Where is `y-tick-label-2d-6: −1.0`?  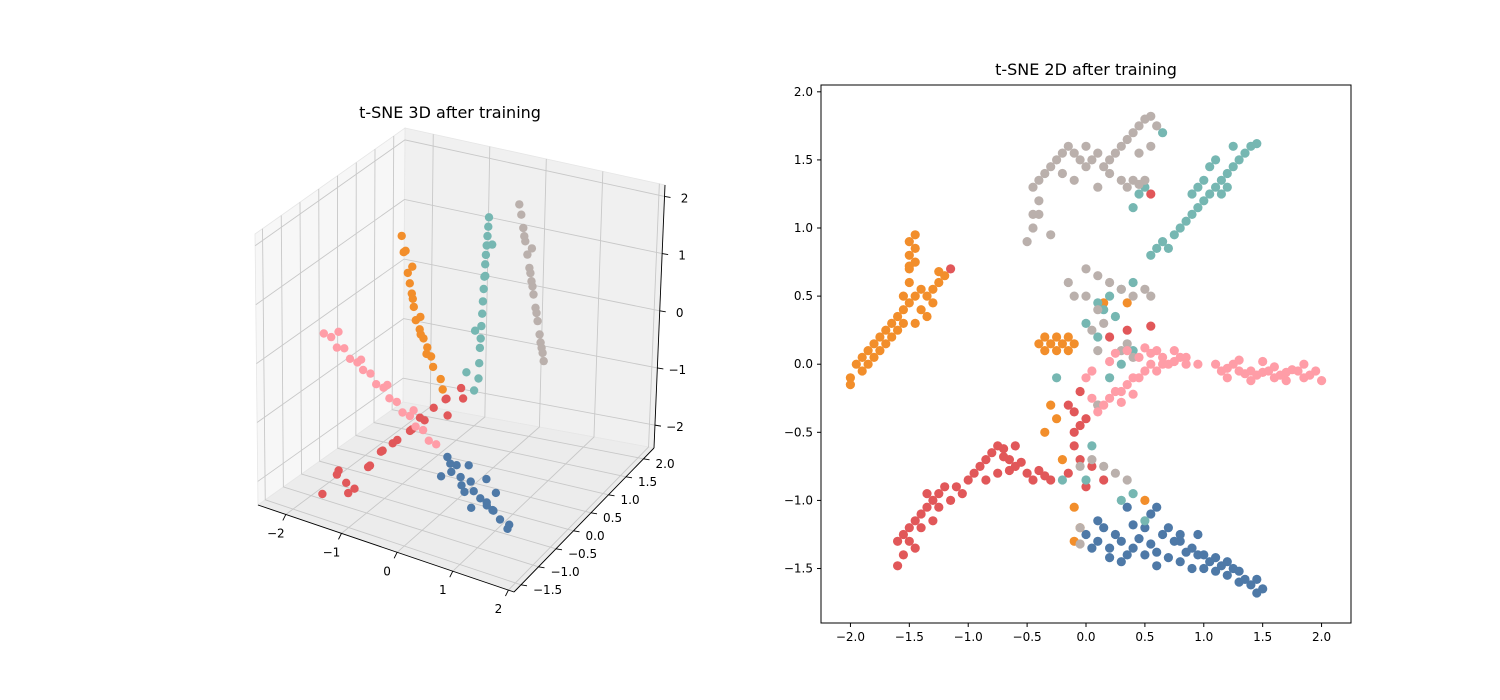 y-tick-label-2d-6: −1.0 is located at coordinates (798, 500).